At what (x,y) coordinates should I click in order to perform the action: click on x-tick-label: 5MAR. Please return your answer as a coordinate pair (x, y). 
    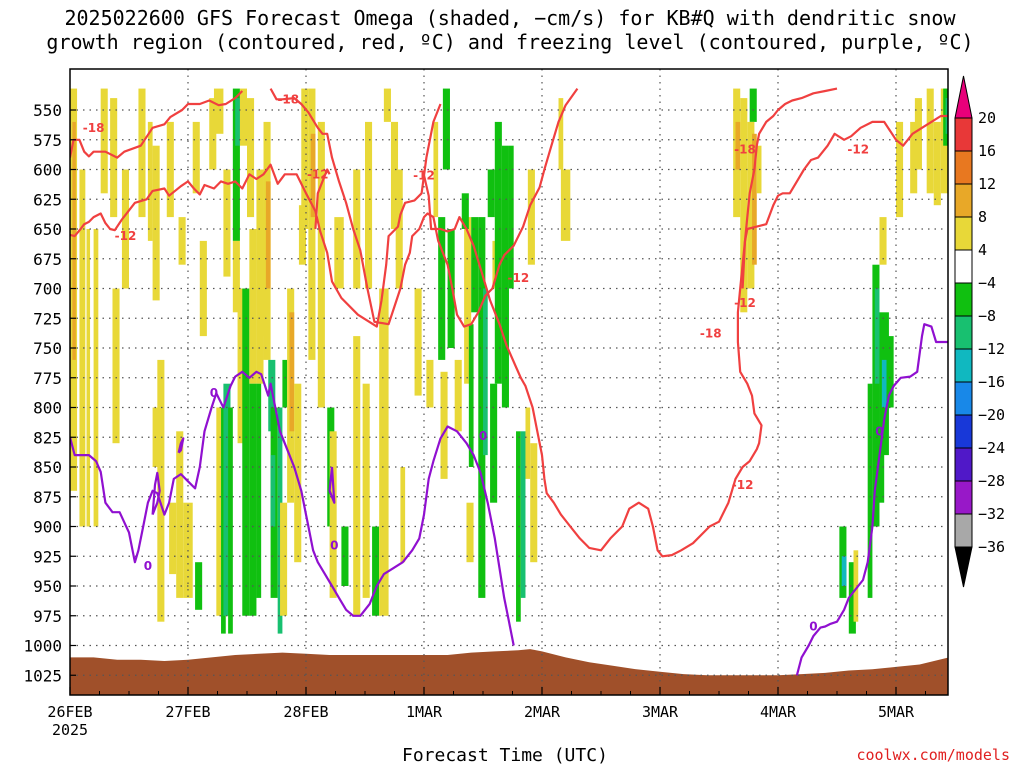
    Looking at the image, I should click on (896, 712).